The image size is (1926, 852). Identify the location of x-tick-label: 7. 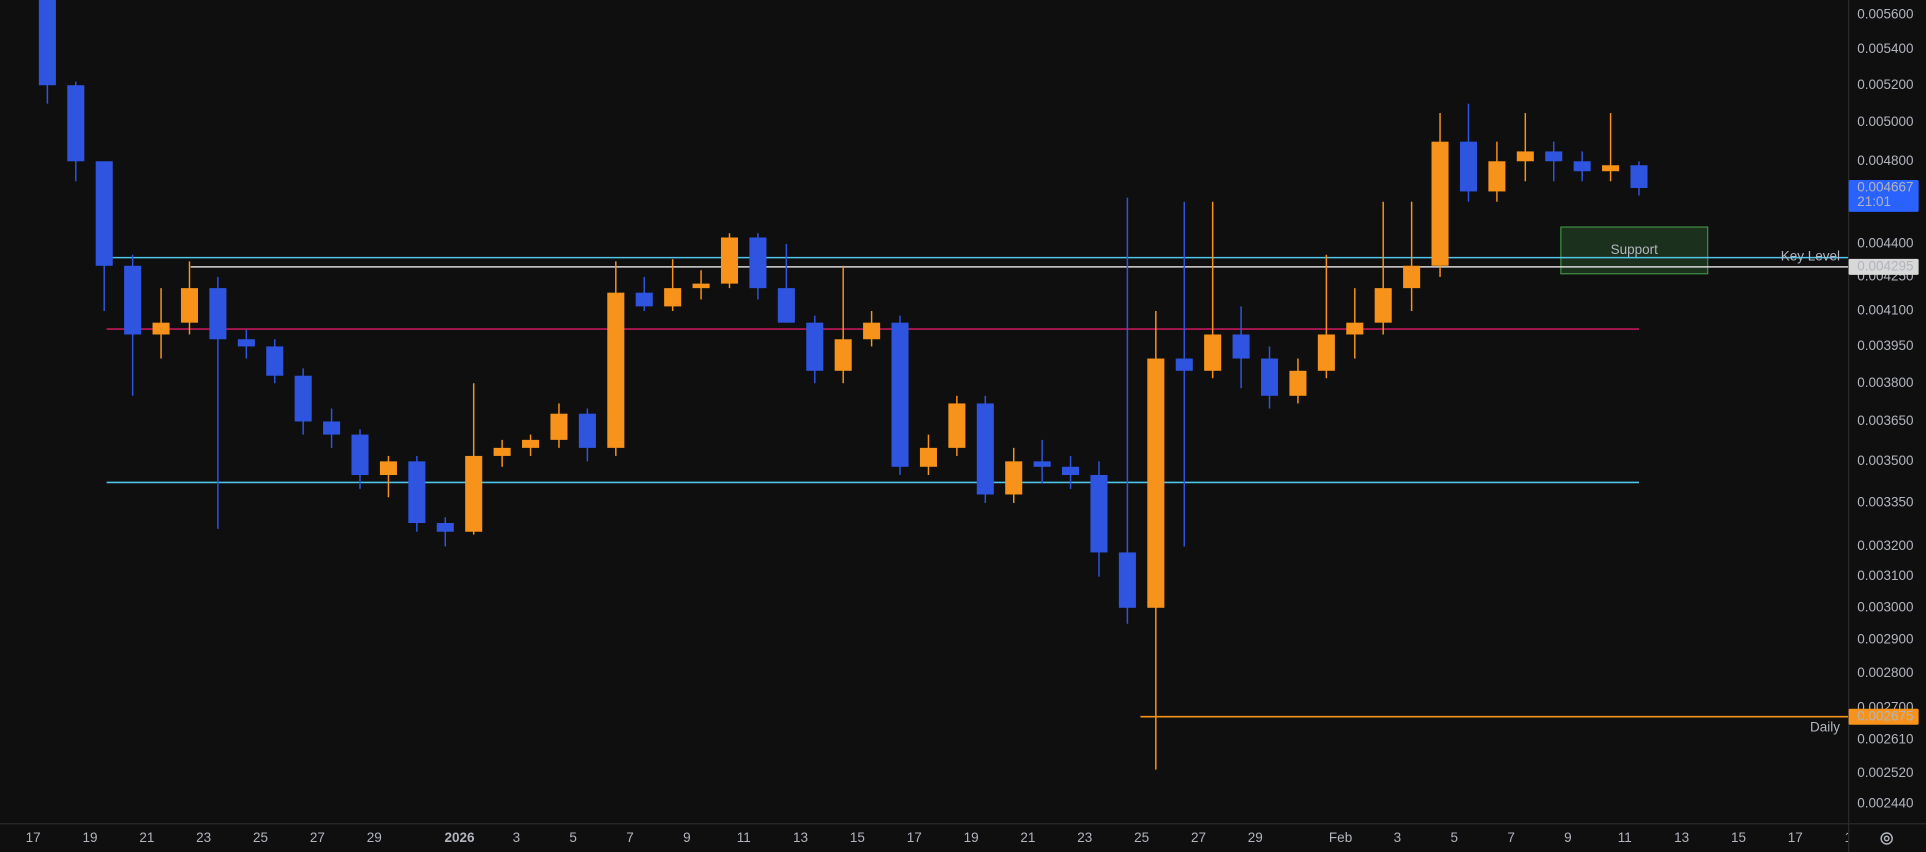
(630, 837).